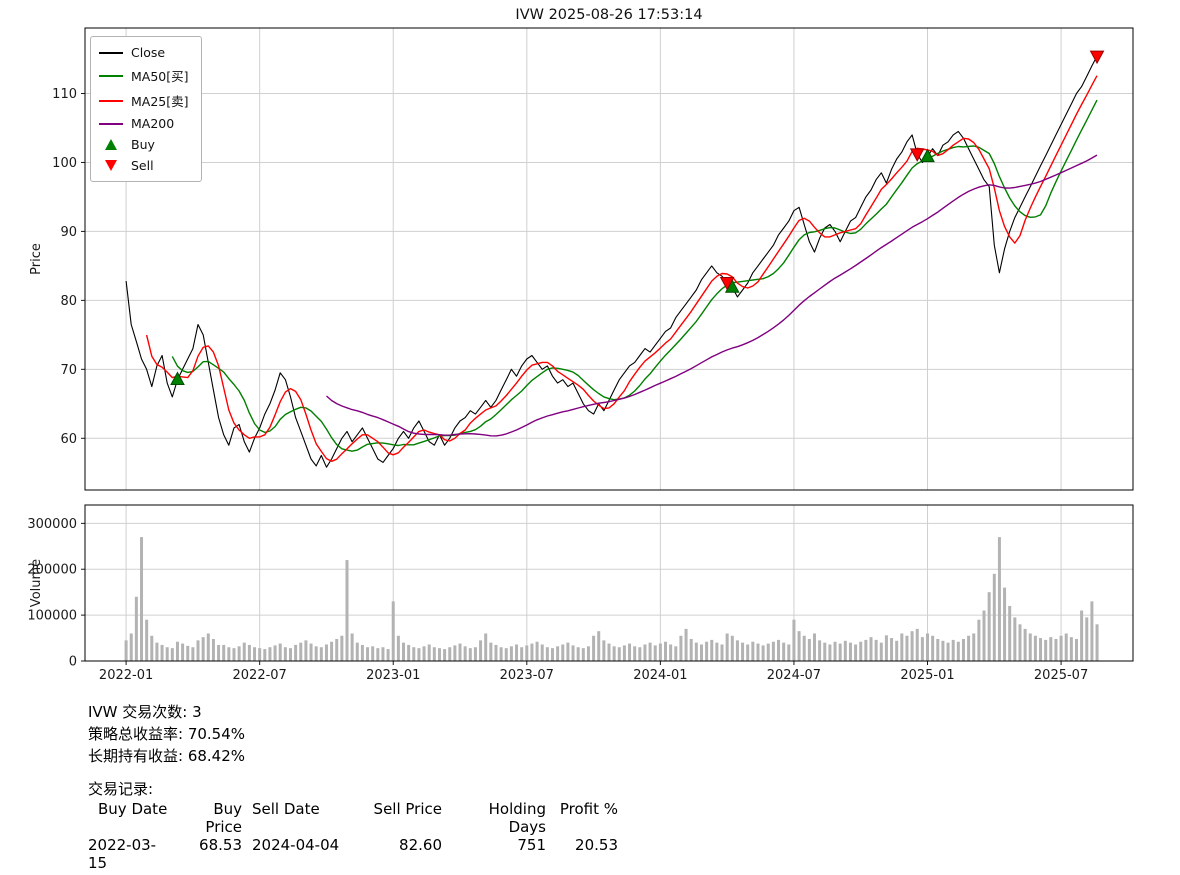  What do you see at coordinates (499, 873) in the screenshot?
I see `holding-days: 247` at bounding box center [499, 873].